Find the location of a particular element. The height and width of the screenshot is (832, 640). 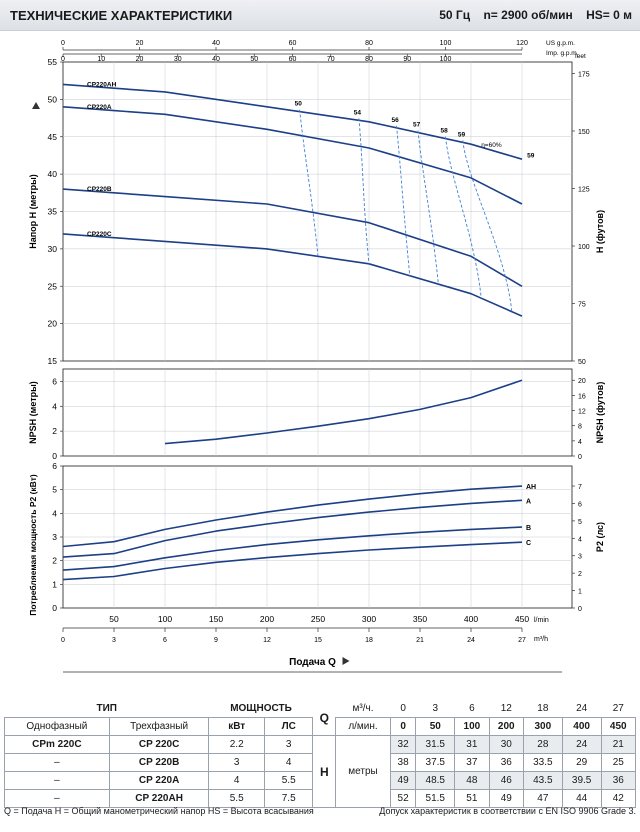

kw-header: кВт is located at coordinates (236, 726).